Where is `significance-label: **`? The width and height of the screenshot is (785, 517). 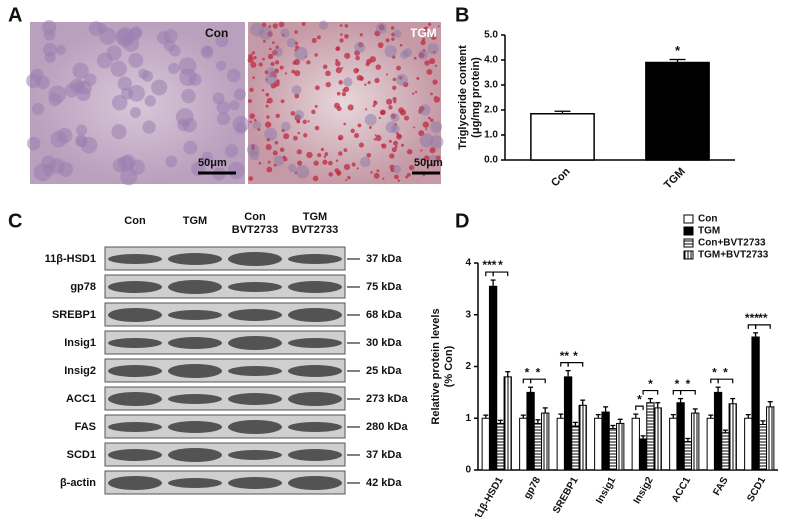
significance-label: ** is located at coordinates (763, 318).